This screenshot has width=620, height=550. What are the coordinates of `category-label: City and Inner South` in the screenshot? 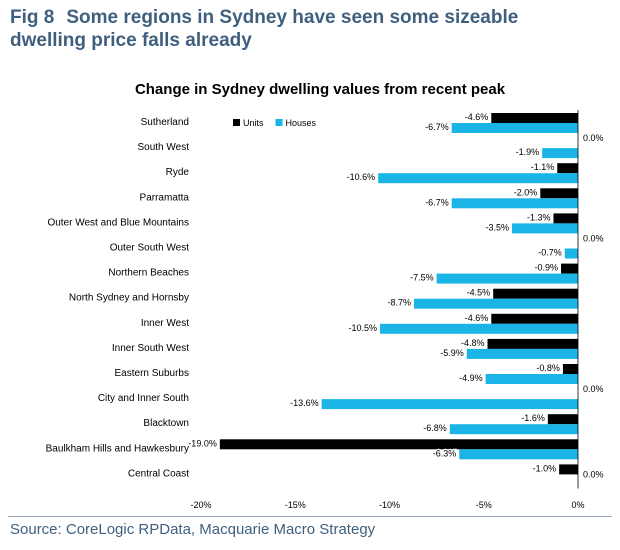 It's located at (143, 398).